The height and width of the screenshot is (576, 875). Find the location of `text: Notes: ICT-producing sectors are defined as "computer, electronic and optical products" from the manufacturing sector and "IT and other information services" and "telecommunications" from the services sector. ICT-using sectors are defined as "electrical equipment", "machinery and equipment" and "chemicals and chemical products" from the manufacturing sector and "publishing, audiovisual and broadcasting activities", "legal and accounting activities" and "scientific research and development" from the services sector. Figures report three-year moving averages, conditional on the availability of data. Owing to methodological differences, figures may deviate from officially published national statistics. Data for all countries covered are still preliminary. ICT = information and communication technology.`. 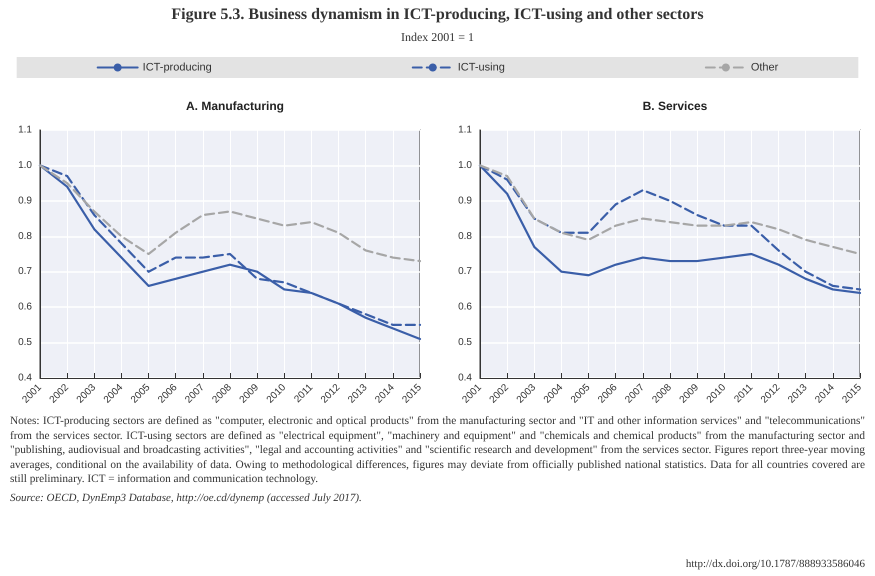

text: Notes: ICT-producing sectors are defined as "computer, electronic and optical products" from the manufacturing sector and "IT and other information services" and "telecommunications" from the services sector. ICT-using sectors are defined as "electrical equipment", "machinery and equipment" and "chemicals and chemical products" from the manufacturing sector and "publishing, audiovisual and broadcasting activities", "legal and accounting activities" and "scientific research and development" from the services sector. Figures report three-year moving averages, conditional on the availability of data. Owing to methodological differences, figures may deviate from officially published national statistics. Data for all countries covered are still preliminary. ICT = information and communication technology. is located at coordinates (437, 450).